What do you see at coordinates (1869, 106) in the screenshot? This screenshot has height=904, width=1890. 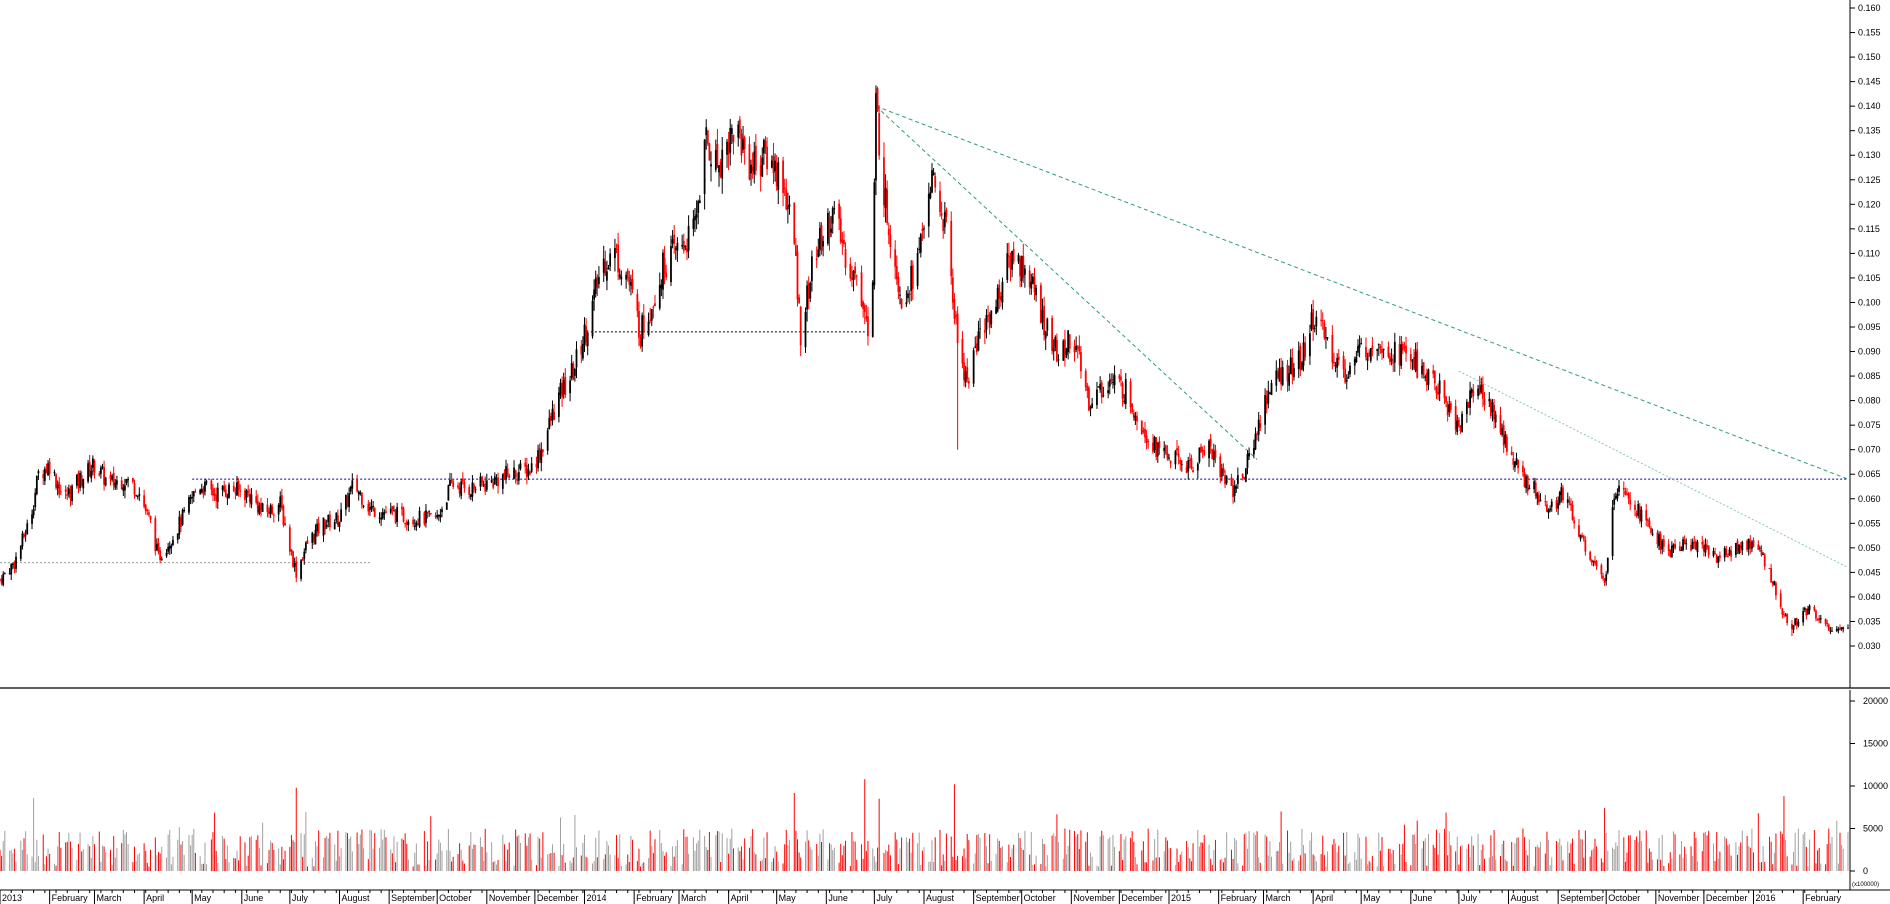 I see `price-tick-label: 0.140` at bounding box center [1869, 106].